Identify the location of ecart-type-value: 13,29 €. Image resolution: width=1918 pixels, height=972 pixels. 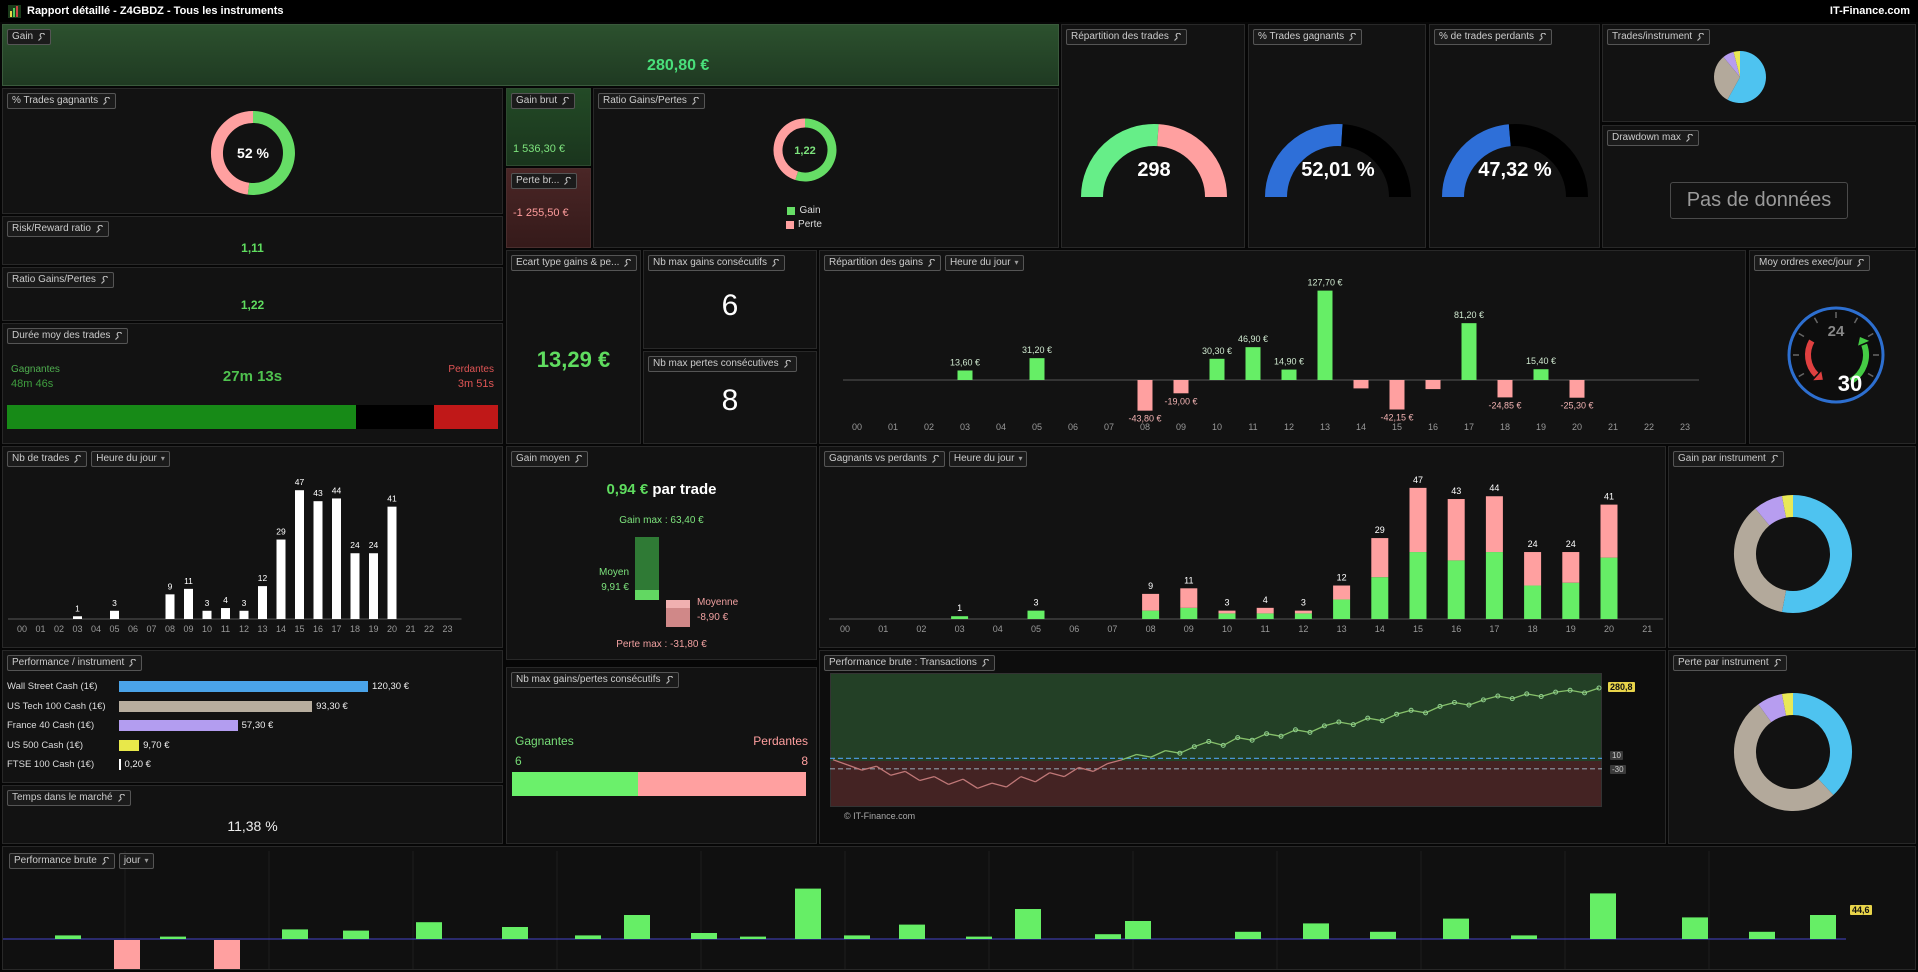
(573, 359).